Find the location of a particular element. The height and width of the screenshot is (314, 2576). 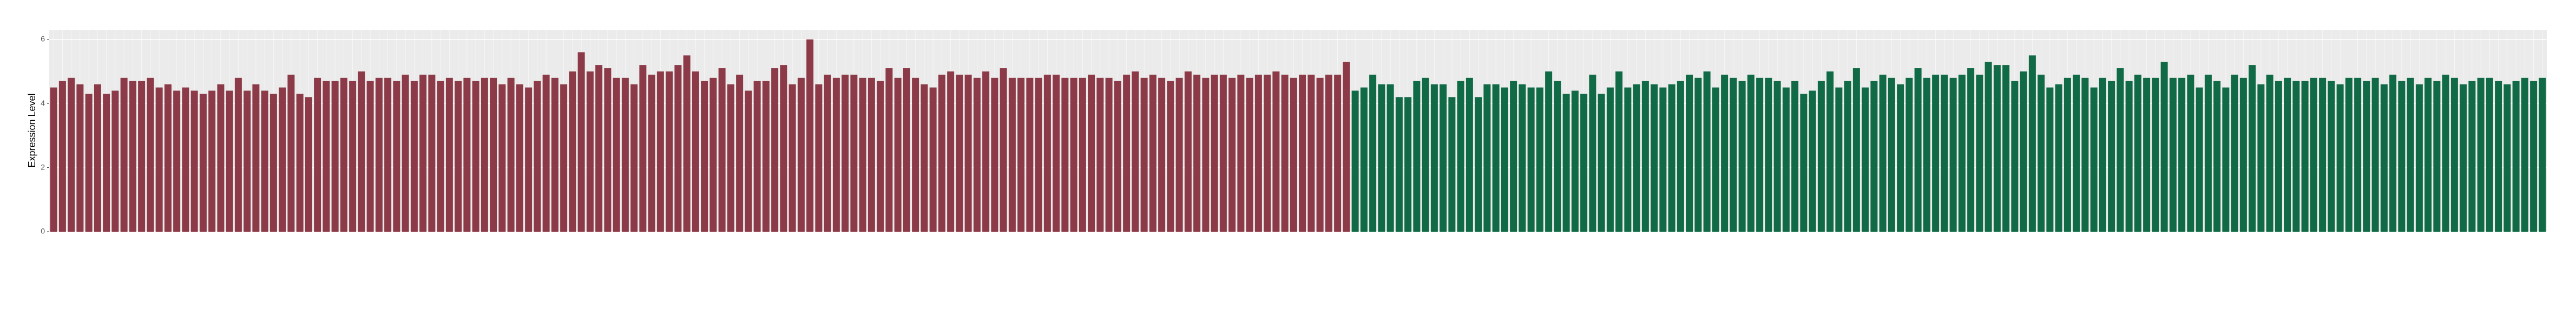

y-tick-label: 2 is located at coordinates (43, 166).